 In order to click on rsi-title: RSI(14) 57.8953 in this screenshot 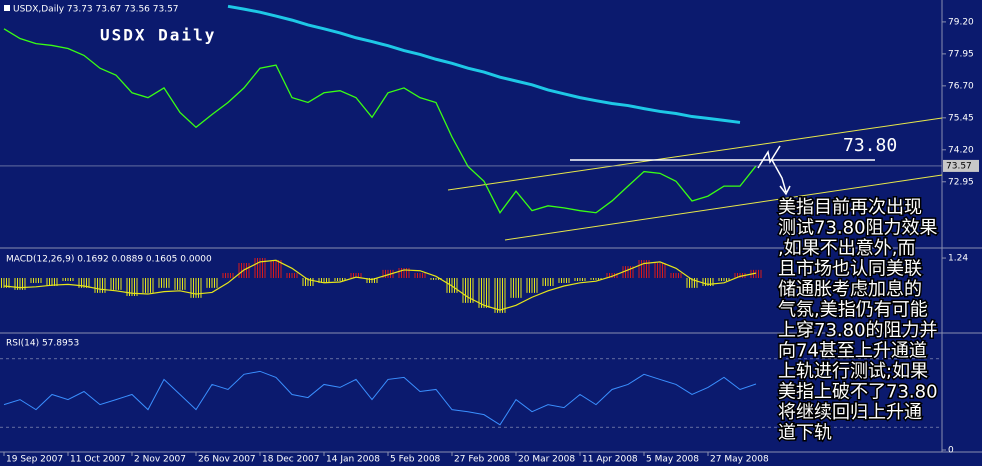, I will do `click(42, 344)`.